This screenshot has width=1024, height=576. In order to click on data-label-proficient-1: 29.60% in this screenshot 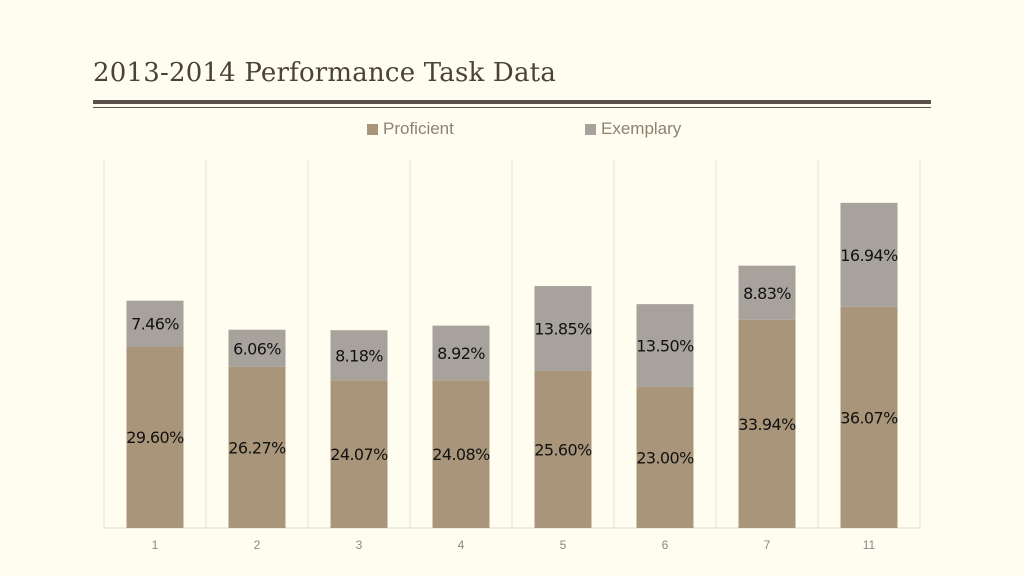, I will do `click(155, 437)`.